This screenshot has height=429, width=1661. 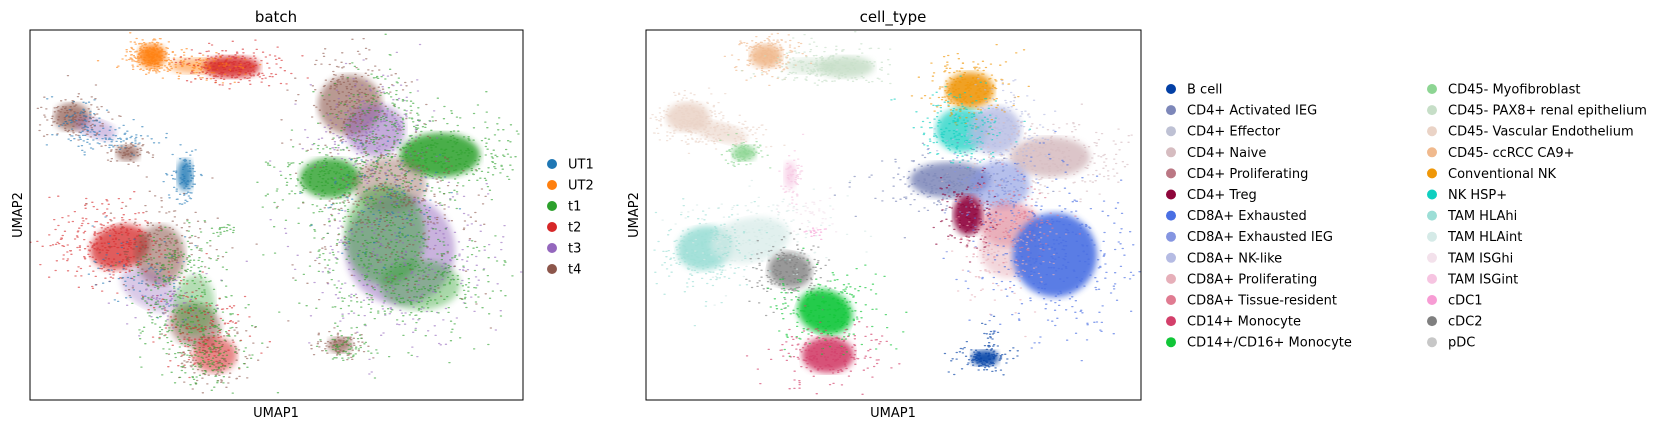 I want to click on batch-legend-label-t2: t2, so click(x=574, y=228).